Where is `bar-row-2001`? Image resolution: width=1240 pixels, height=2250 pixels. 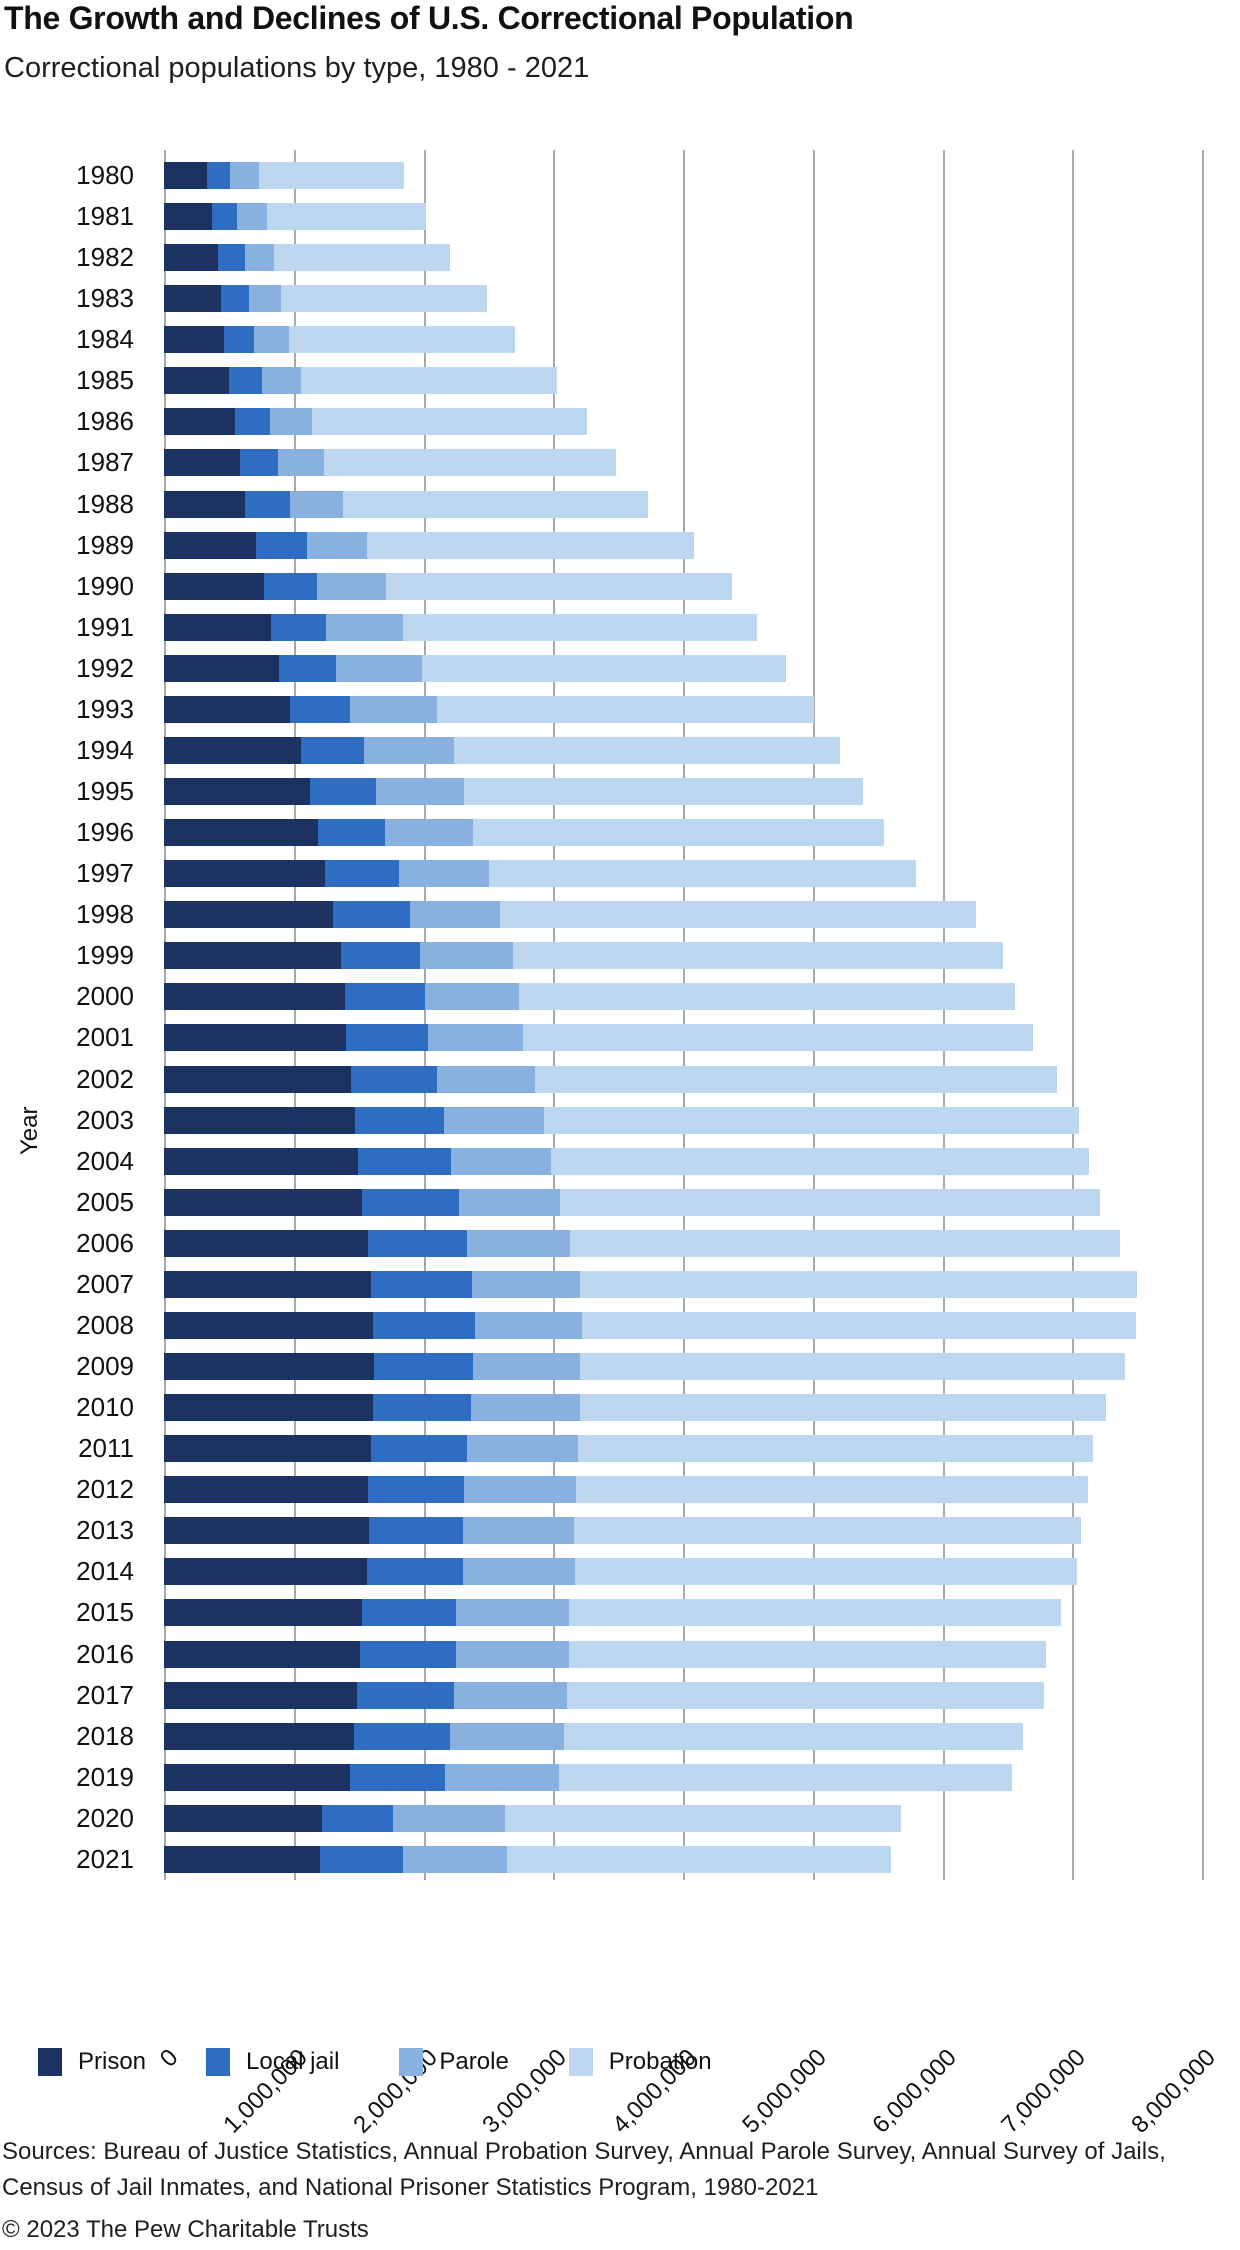
bar-row-2001 is located at coordinates (599, 1038).